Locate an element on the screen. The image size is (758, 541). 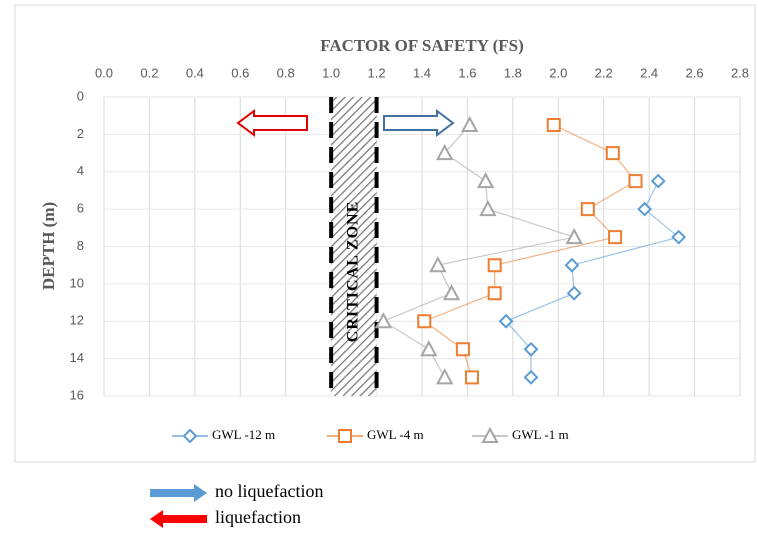
y-tick-label: 0 is located at coordinates (80, 95).